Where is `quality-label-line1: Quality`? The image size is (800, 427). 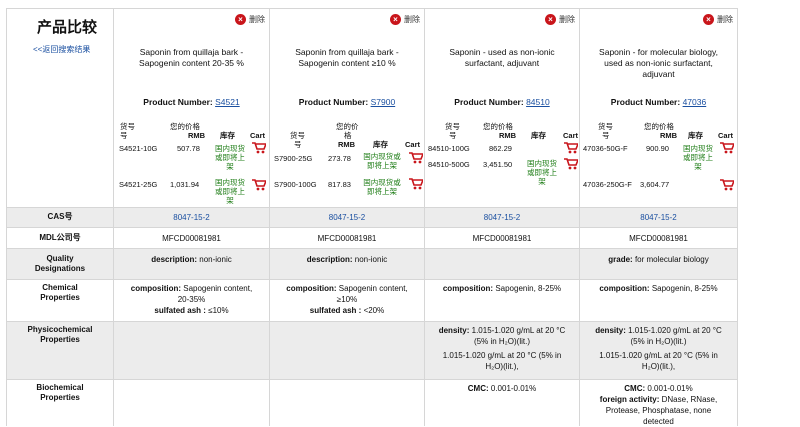
quality-label-line1: Quality is located at coordinates (60, 258).